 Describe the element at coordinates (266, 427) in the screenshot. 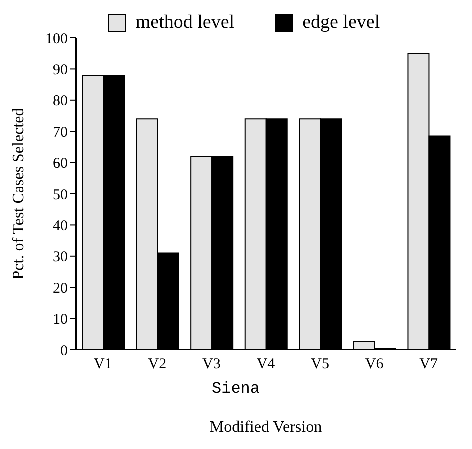

I see `x-axis-title: Modified Version` at that location.